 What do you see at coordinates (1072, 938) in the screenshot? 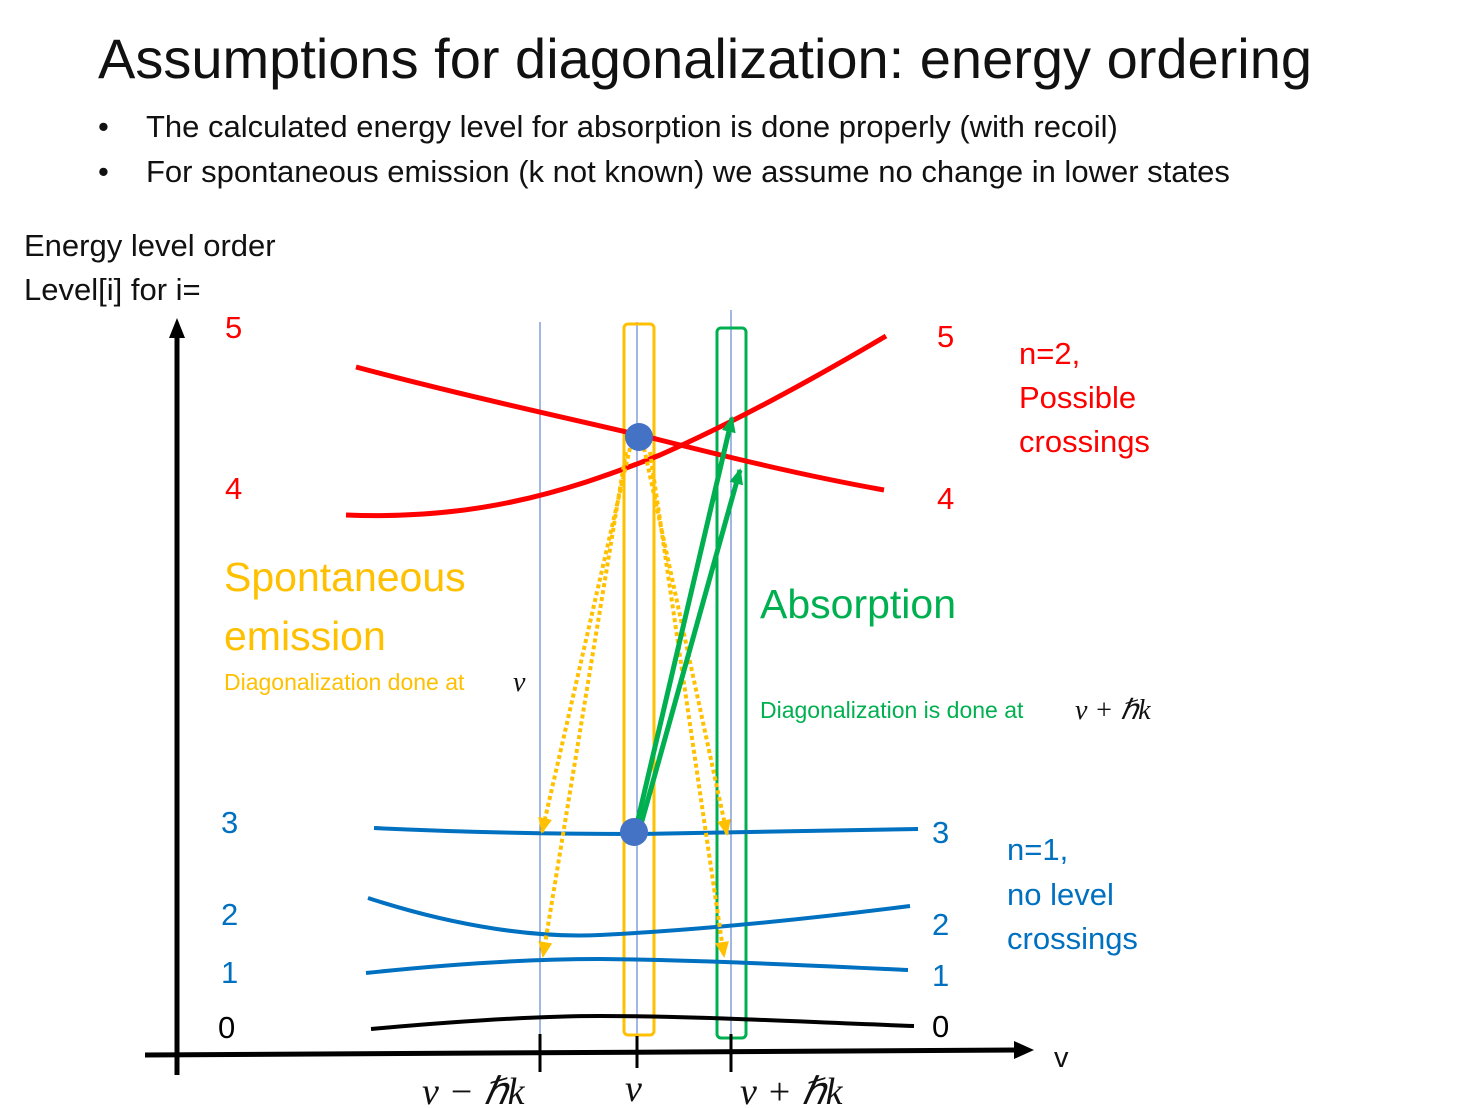
I see `n1-label-line: crossings` at bounding box center [1072, 938].